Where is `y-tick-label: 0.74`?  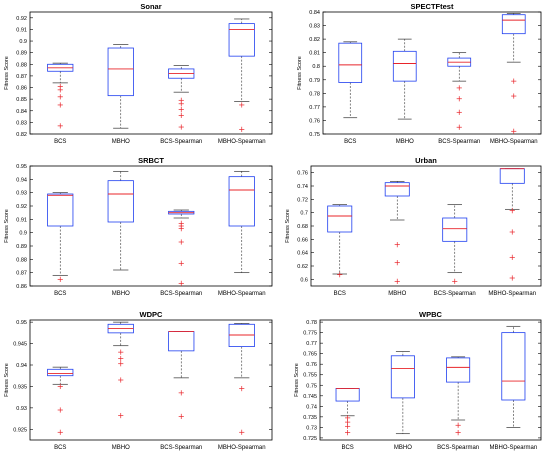 y-tick-label: 0.74 is located at coordinates (311, 407).